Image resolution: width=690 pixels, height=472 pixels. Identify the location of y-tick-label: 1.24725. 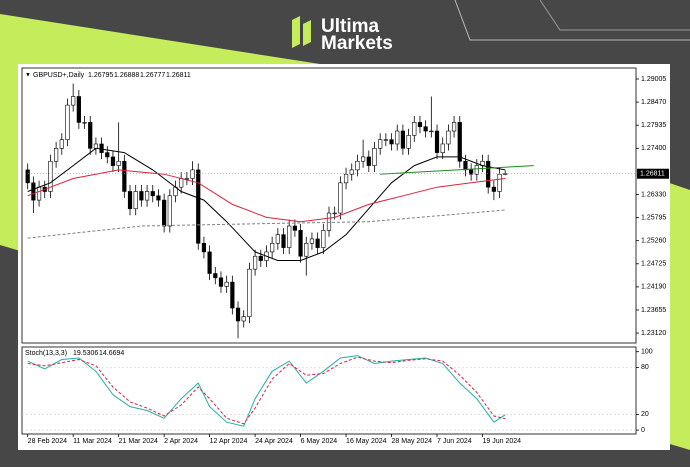
(653, 264).